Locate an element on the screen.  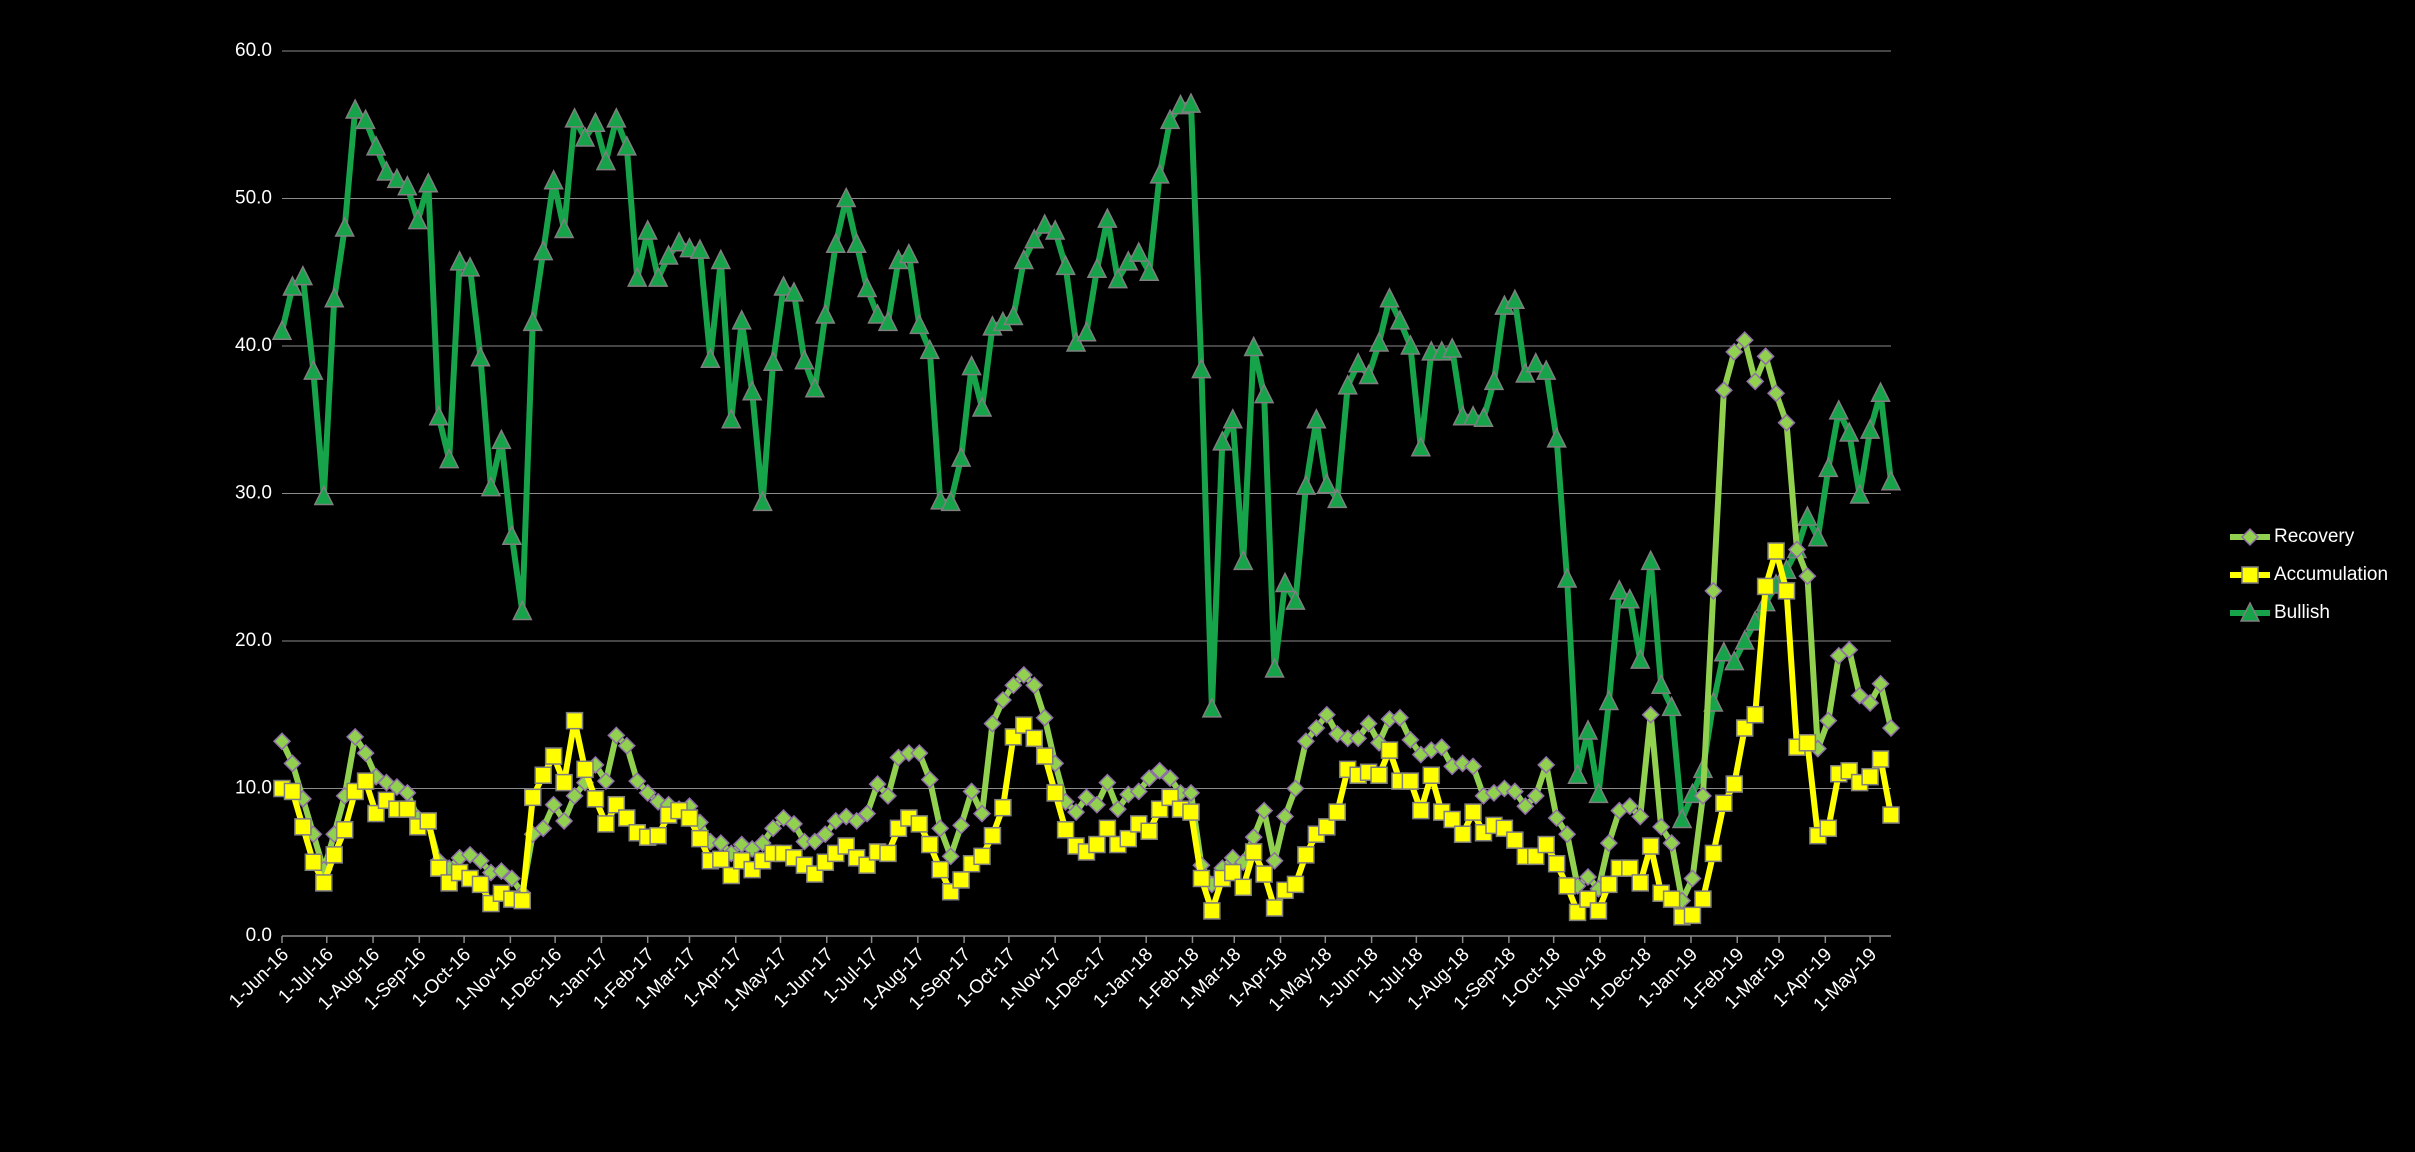
legend-label: Bullish is located at coordinates (2302, 612).